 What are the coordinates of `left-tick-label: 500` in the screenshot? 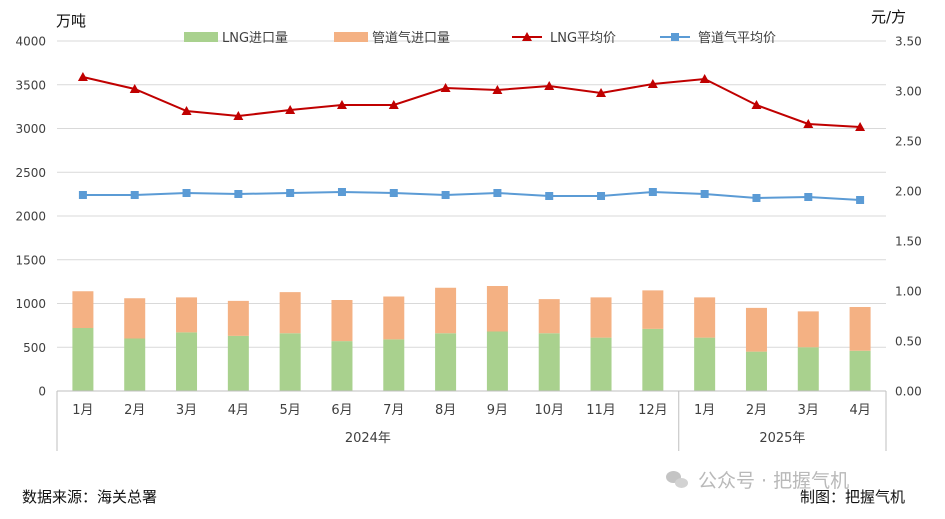 It's located at (34, 348).